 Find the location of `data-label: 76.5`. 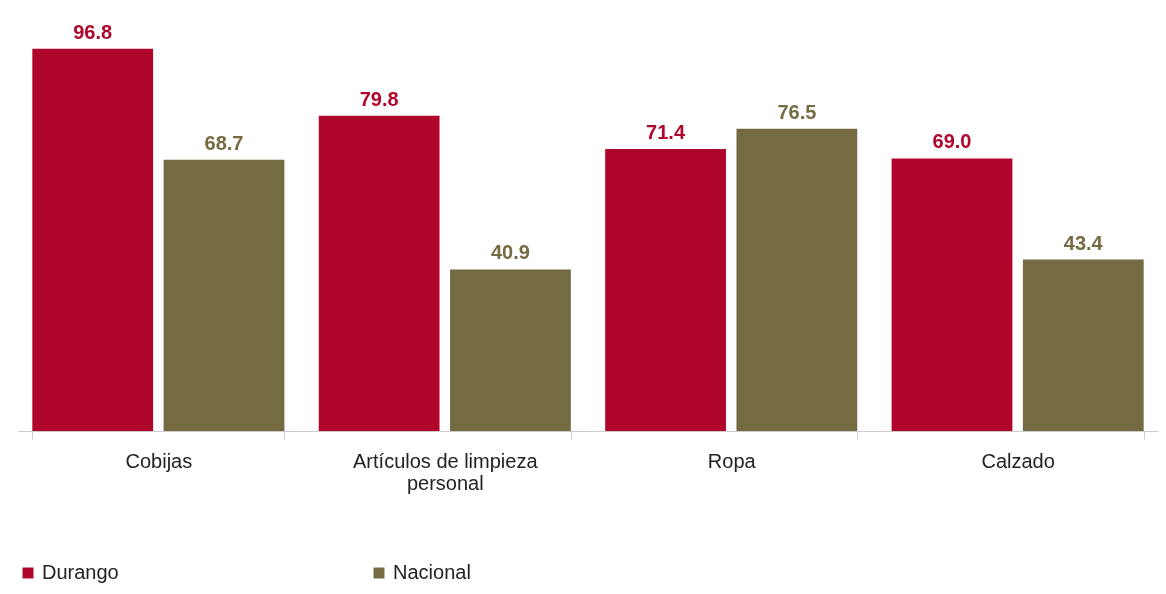

data-label: 76.5 is located at coordinates (797, 111).